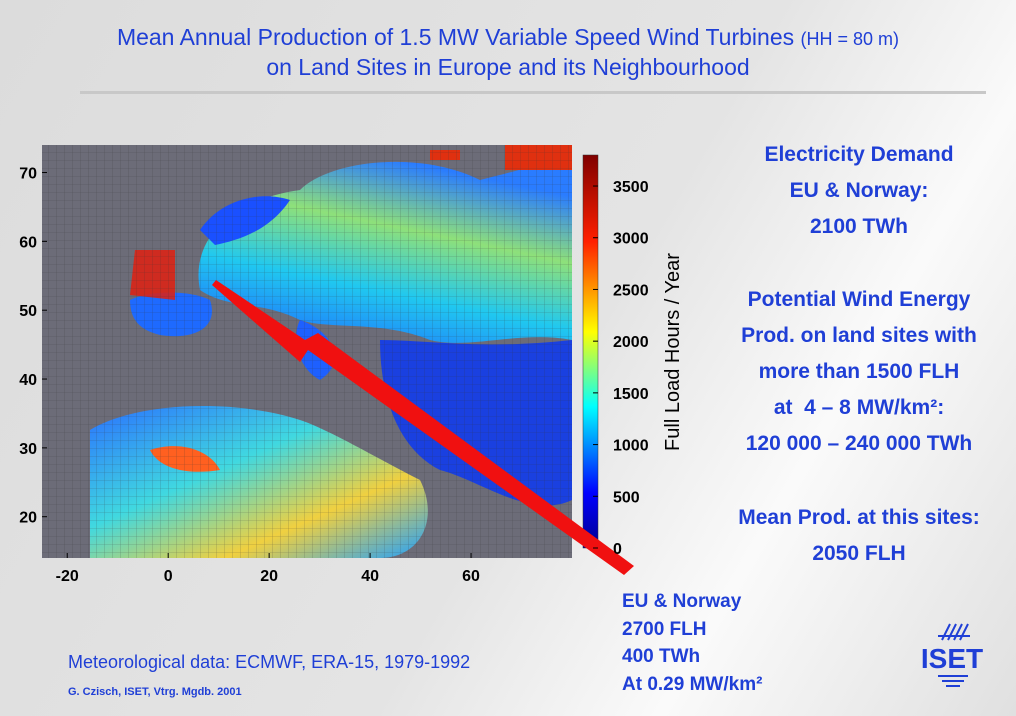  What do you see at coordinates (590, 351) in the screenshot?
I see `colorbar` at bounding box center [590, 351].